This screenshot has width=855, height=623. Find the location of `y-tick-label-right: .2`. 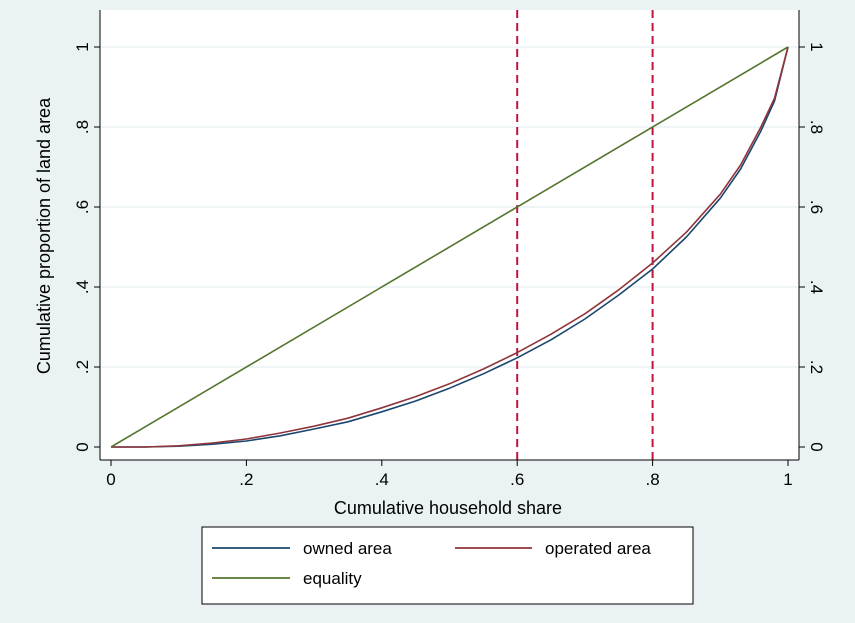

y-tick-label-right: .2 is located at coordinates (816, 367).